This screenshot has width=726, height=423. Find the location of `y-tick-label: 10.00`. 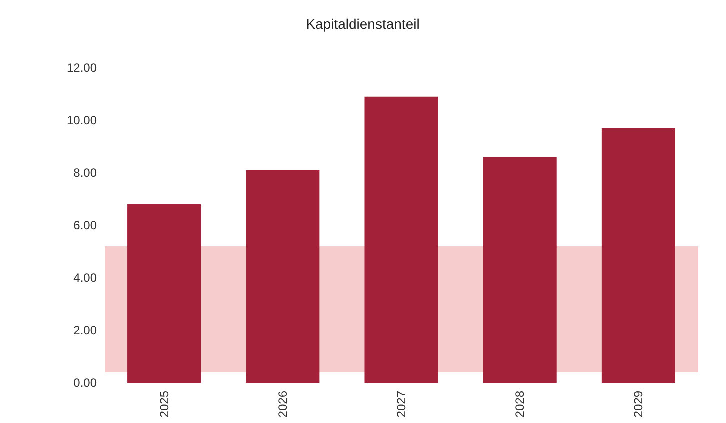

y-tick-label: 10.00 is located at coordinates (82, 121).